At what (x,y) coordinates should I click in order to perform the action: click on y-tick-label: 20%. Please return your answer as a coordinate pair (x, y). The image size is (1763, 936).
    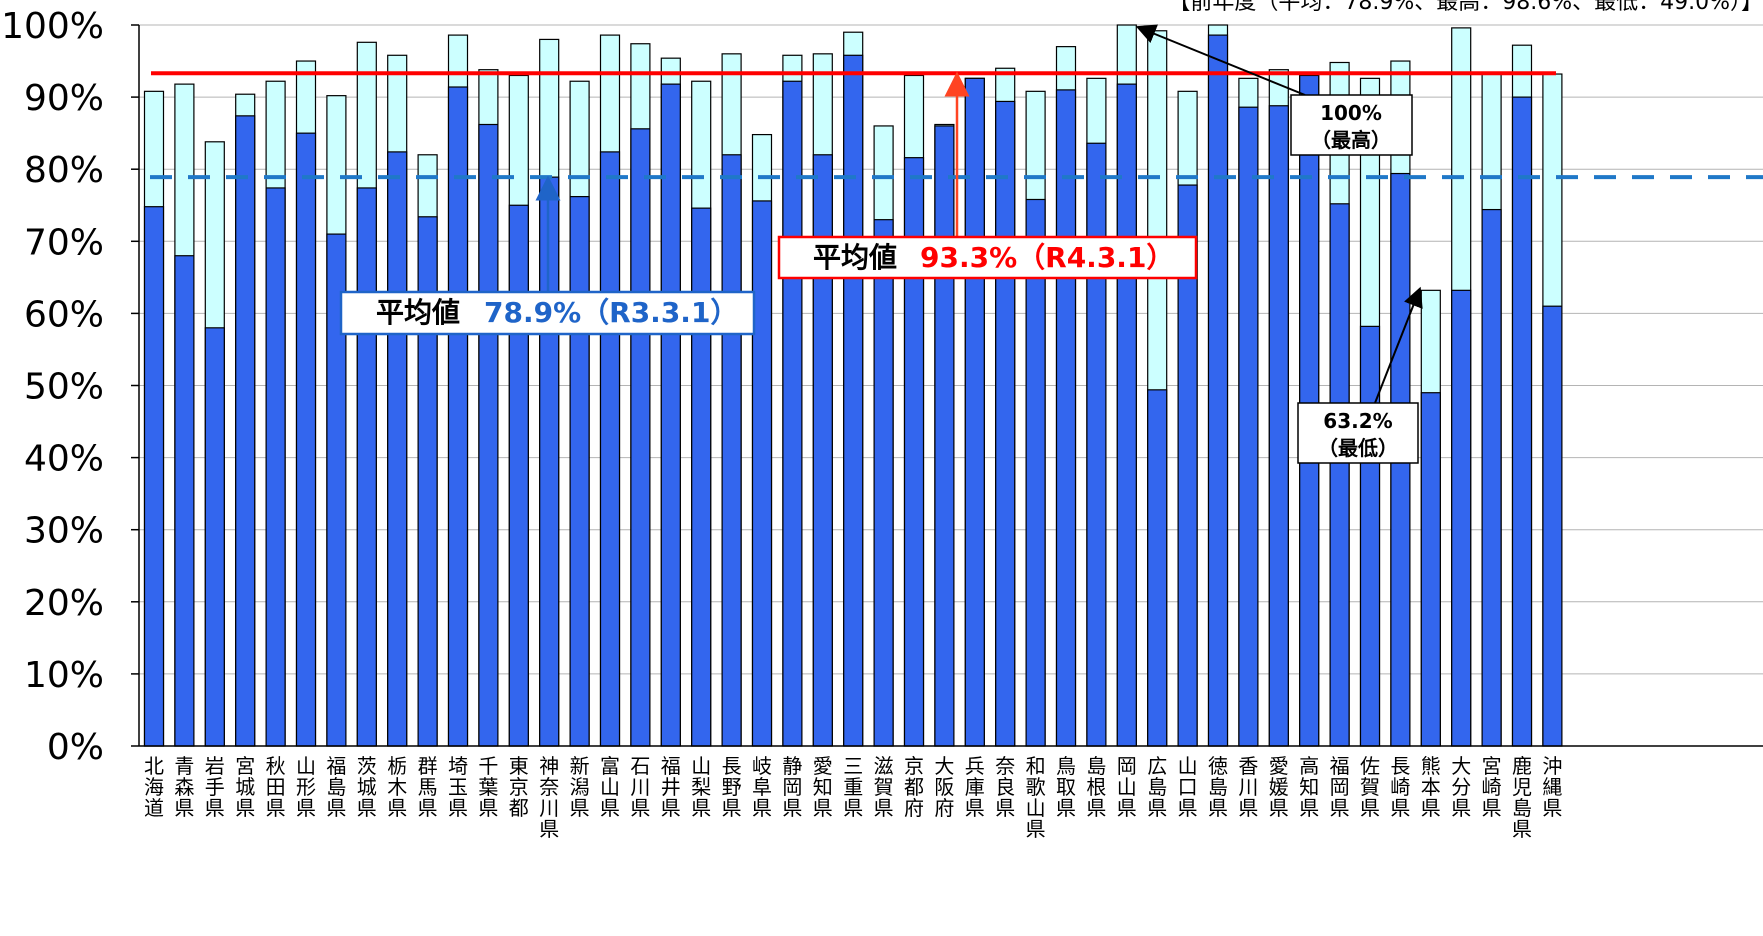
    Looking at the image, I should click on (64, 603).